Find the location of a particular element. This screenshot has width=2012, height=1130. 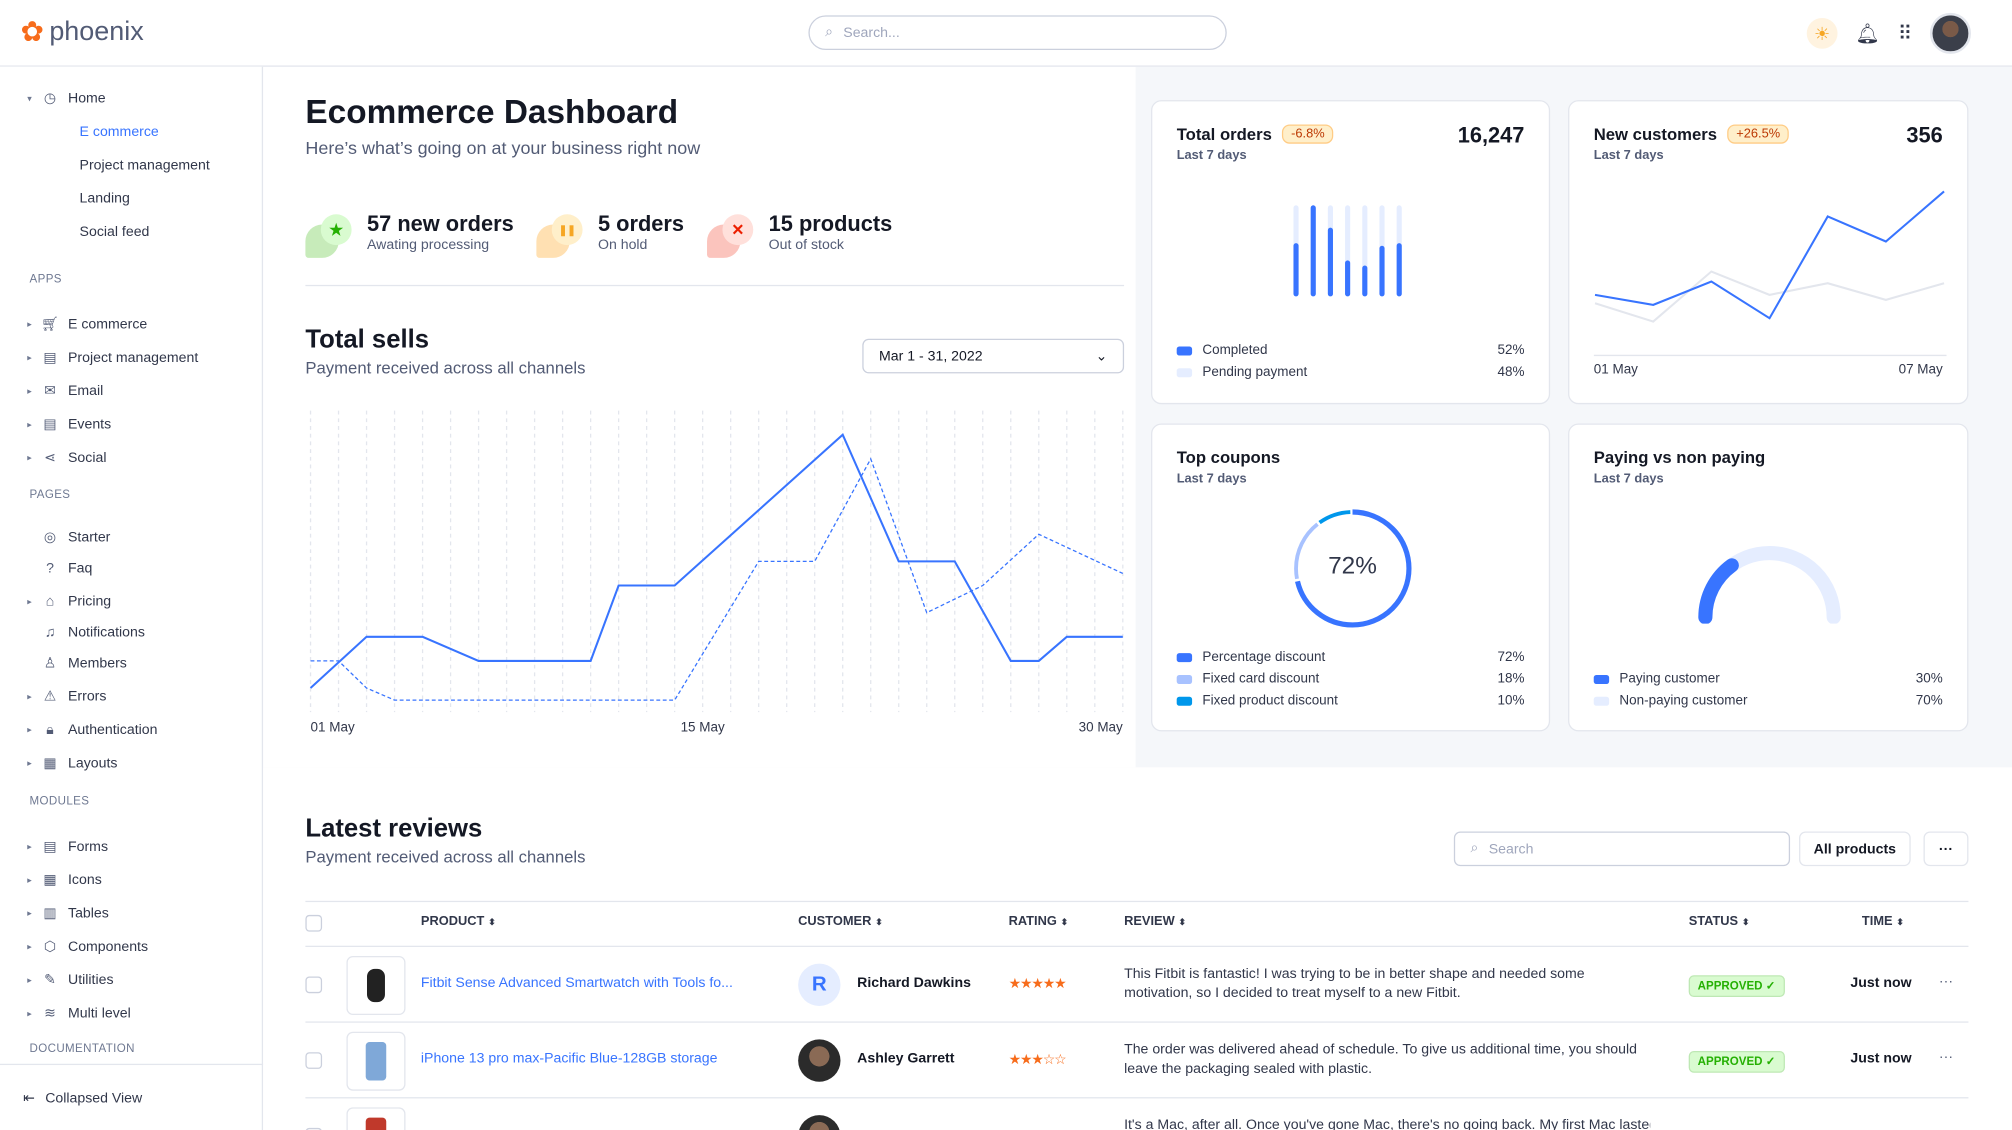

apps-grid-icon: ⠿ is located at coordinates (1904, 34).